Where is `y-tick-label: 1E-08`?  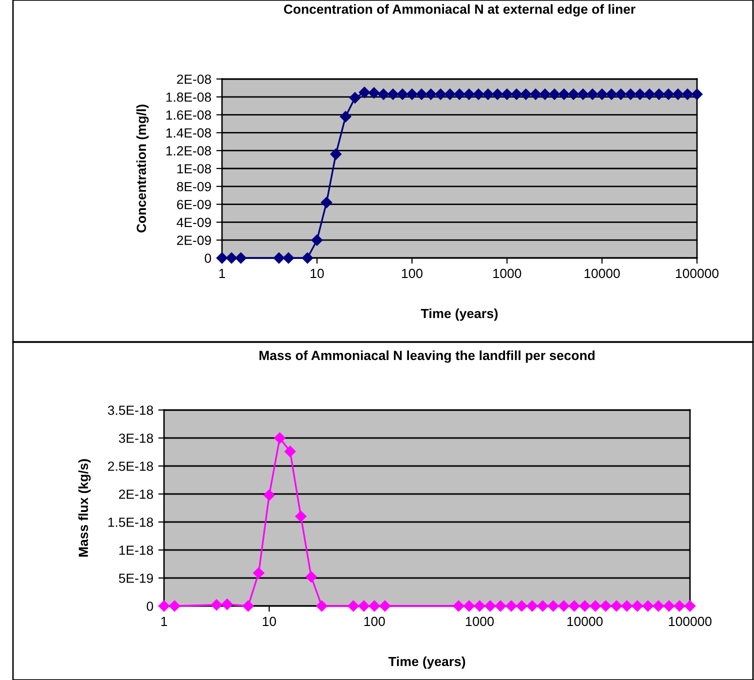 y-tick-label: 1E-08 is located at coordinates (194, 169).